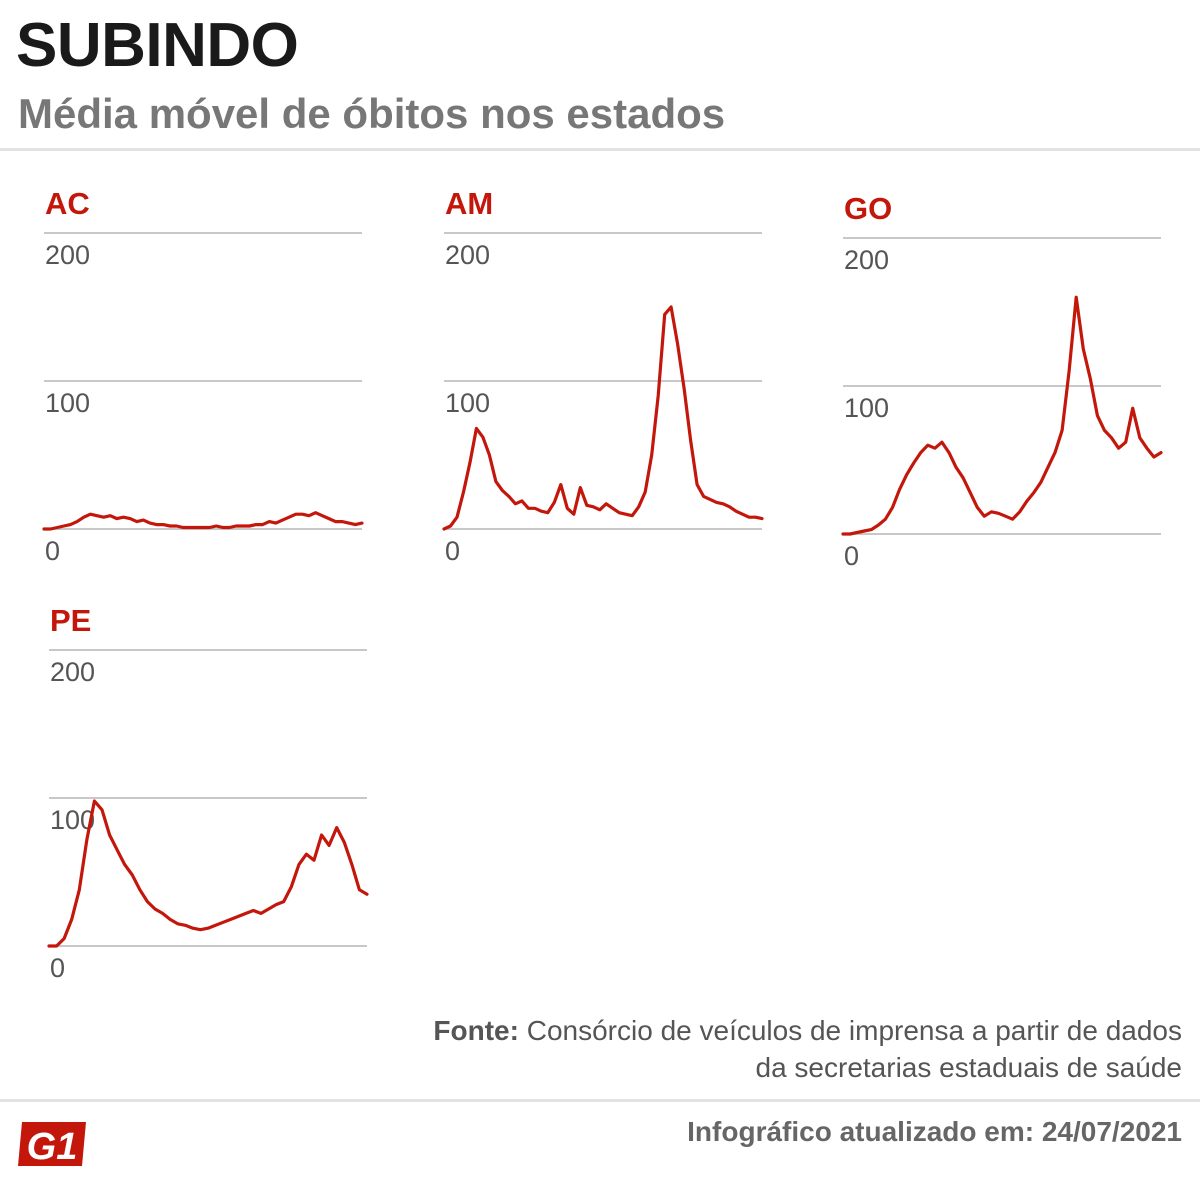 The width and height of the screenshot is (1200, 1193). What do you see at coordinates (203, 521) in the screenshot?
I see `series-line-ac` at bounding box center [203, 521].